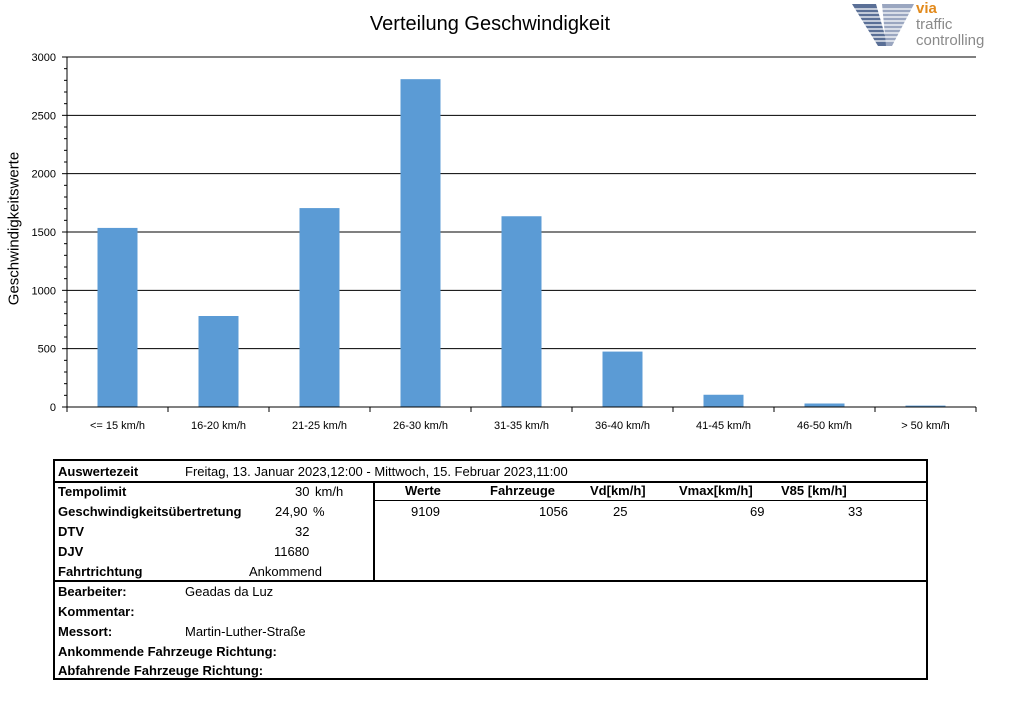 This screenshot has width=1023, height=714. Describe the element at coordinates (620, 511) in the screenshot. I see `stats-value-vd: 25` at that location.